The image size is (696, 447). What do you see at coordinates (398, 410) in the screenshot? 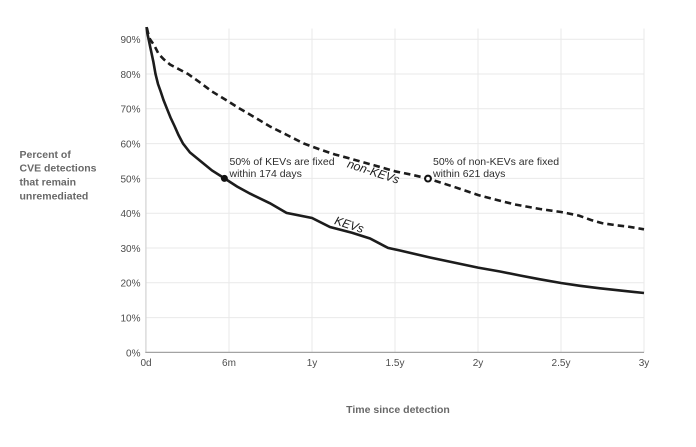
I see `svg-text: Time since detection` at bounding box center [398, 410].